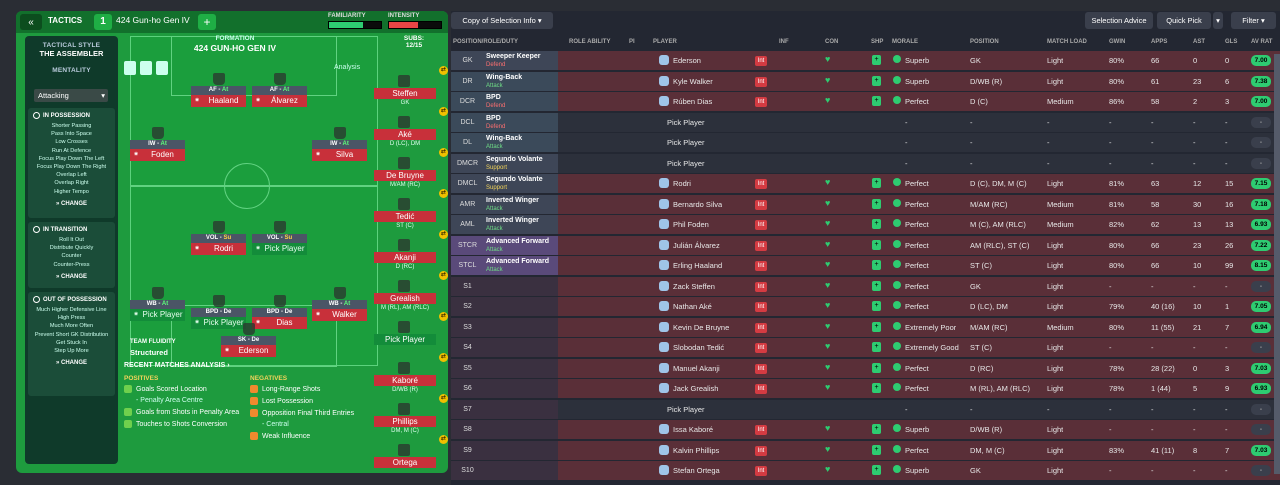 The height and width of the screenshot is (485, 1280). What do you see at coordinates (1199, 42) in the screenshot?
I see `column-header: AST` at bounding box center [1199, 42].